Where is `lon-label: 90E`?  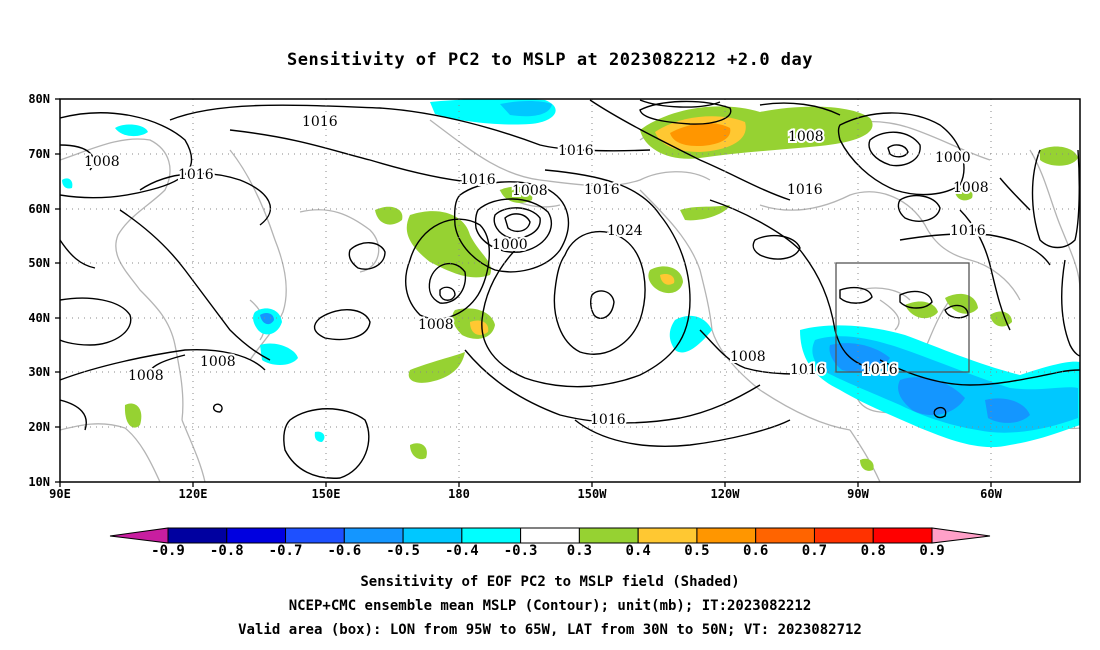
lon-label: 90E is located at coordinates (60, 494).